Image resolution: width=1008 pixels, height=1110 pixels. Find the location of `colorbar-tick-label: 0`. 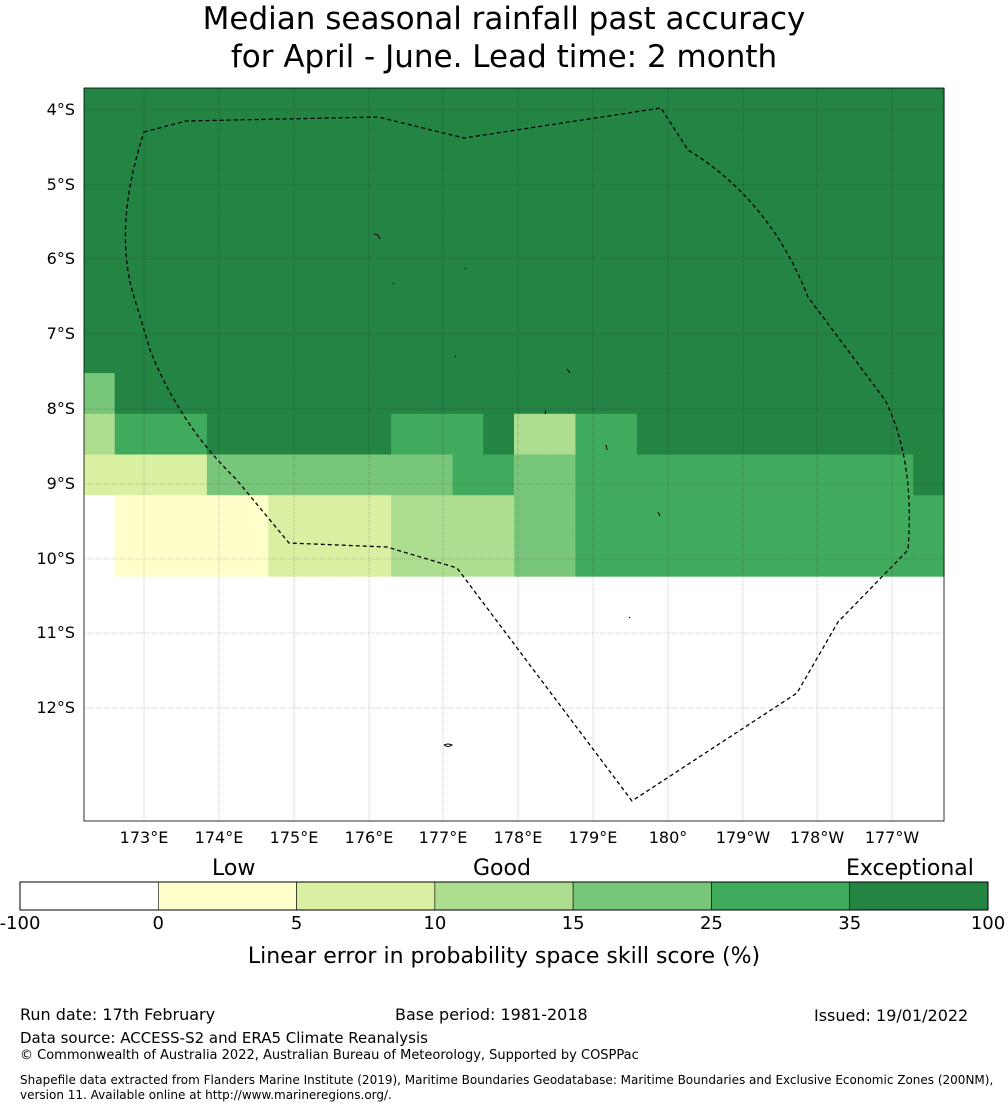

colorbar-tick-label: 0 is located at coordinates (158, 923).